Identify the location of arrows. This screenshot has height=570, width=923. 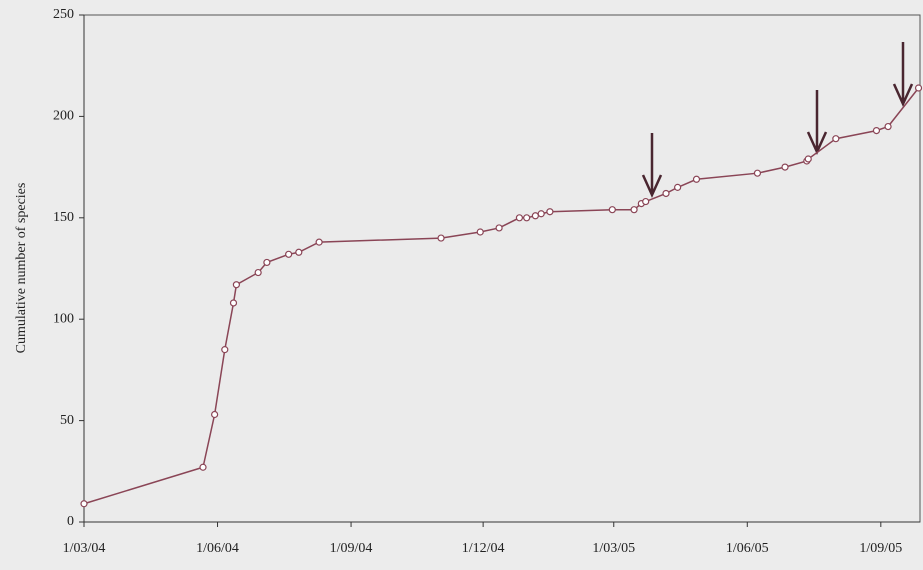
(777, 120).